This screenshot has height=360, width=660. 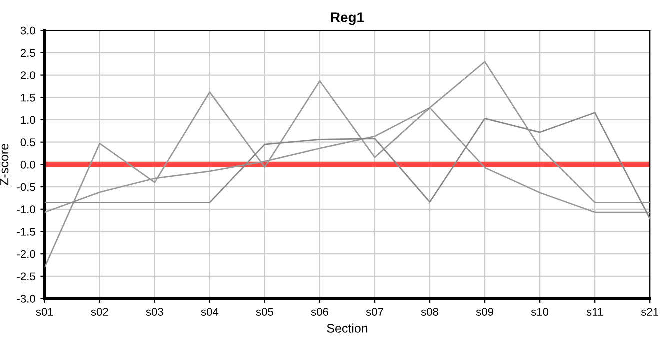 I want to click on x-tick-label: s05, so click(x=265, y=312).